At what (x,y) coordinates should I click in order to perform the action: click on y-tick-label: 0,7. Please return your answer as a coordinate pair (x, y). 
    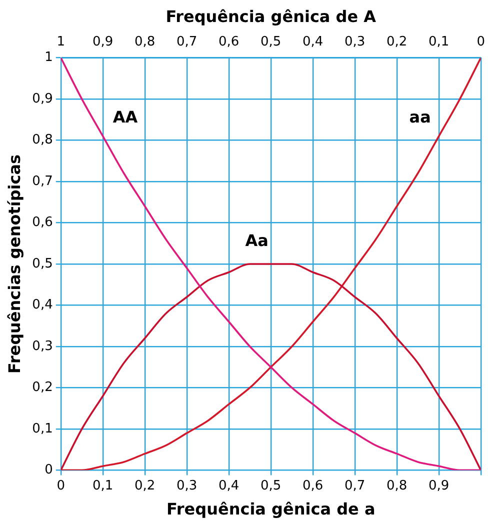
    Looking at the image, I should click on (42, 181).